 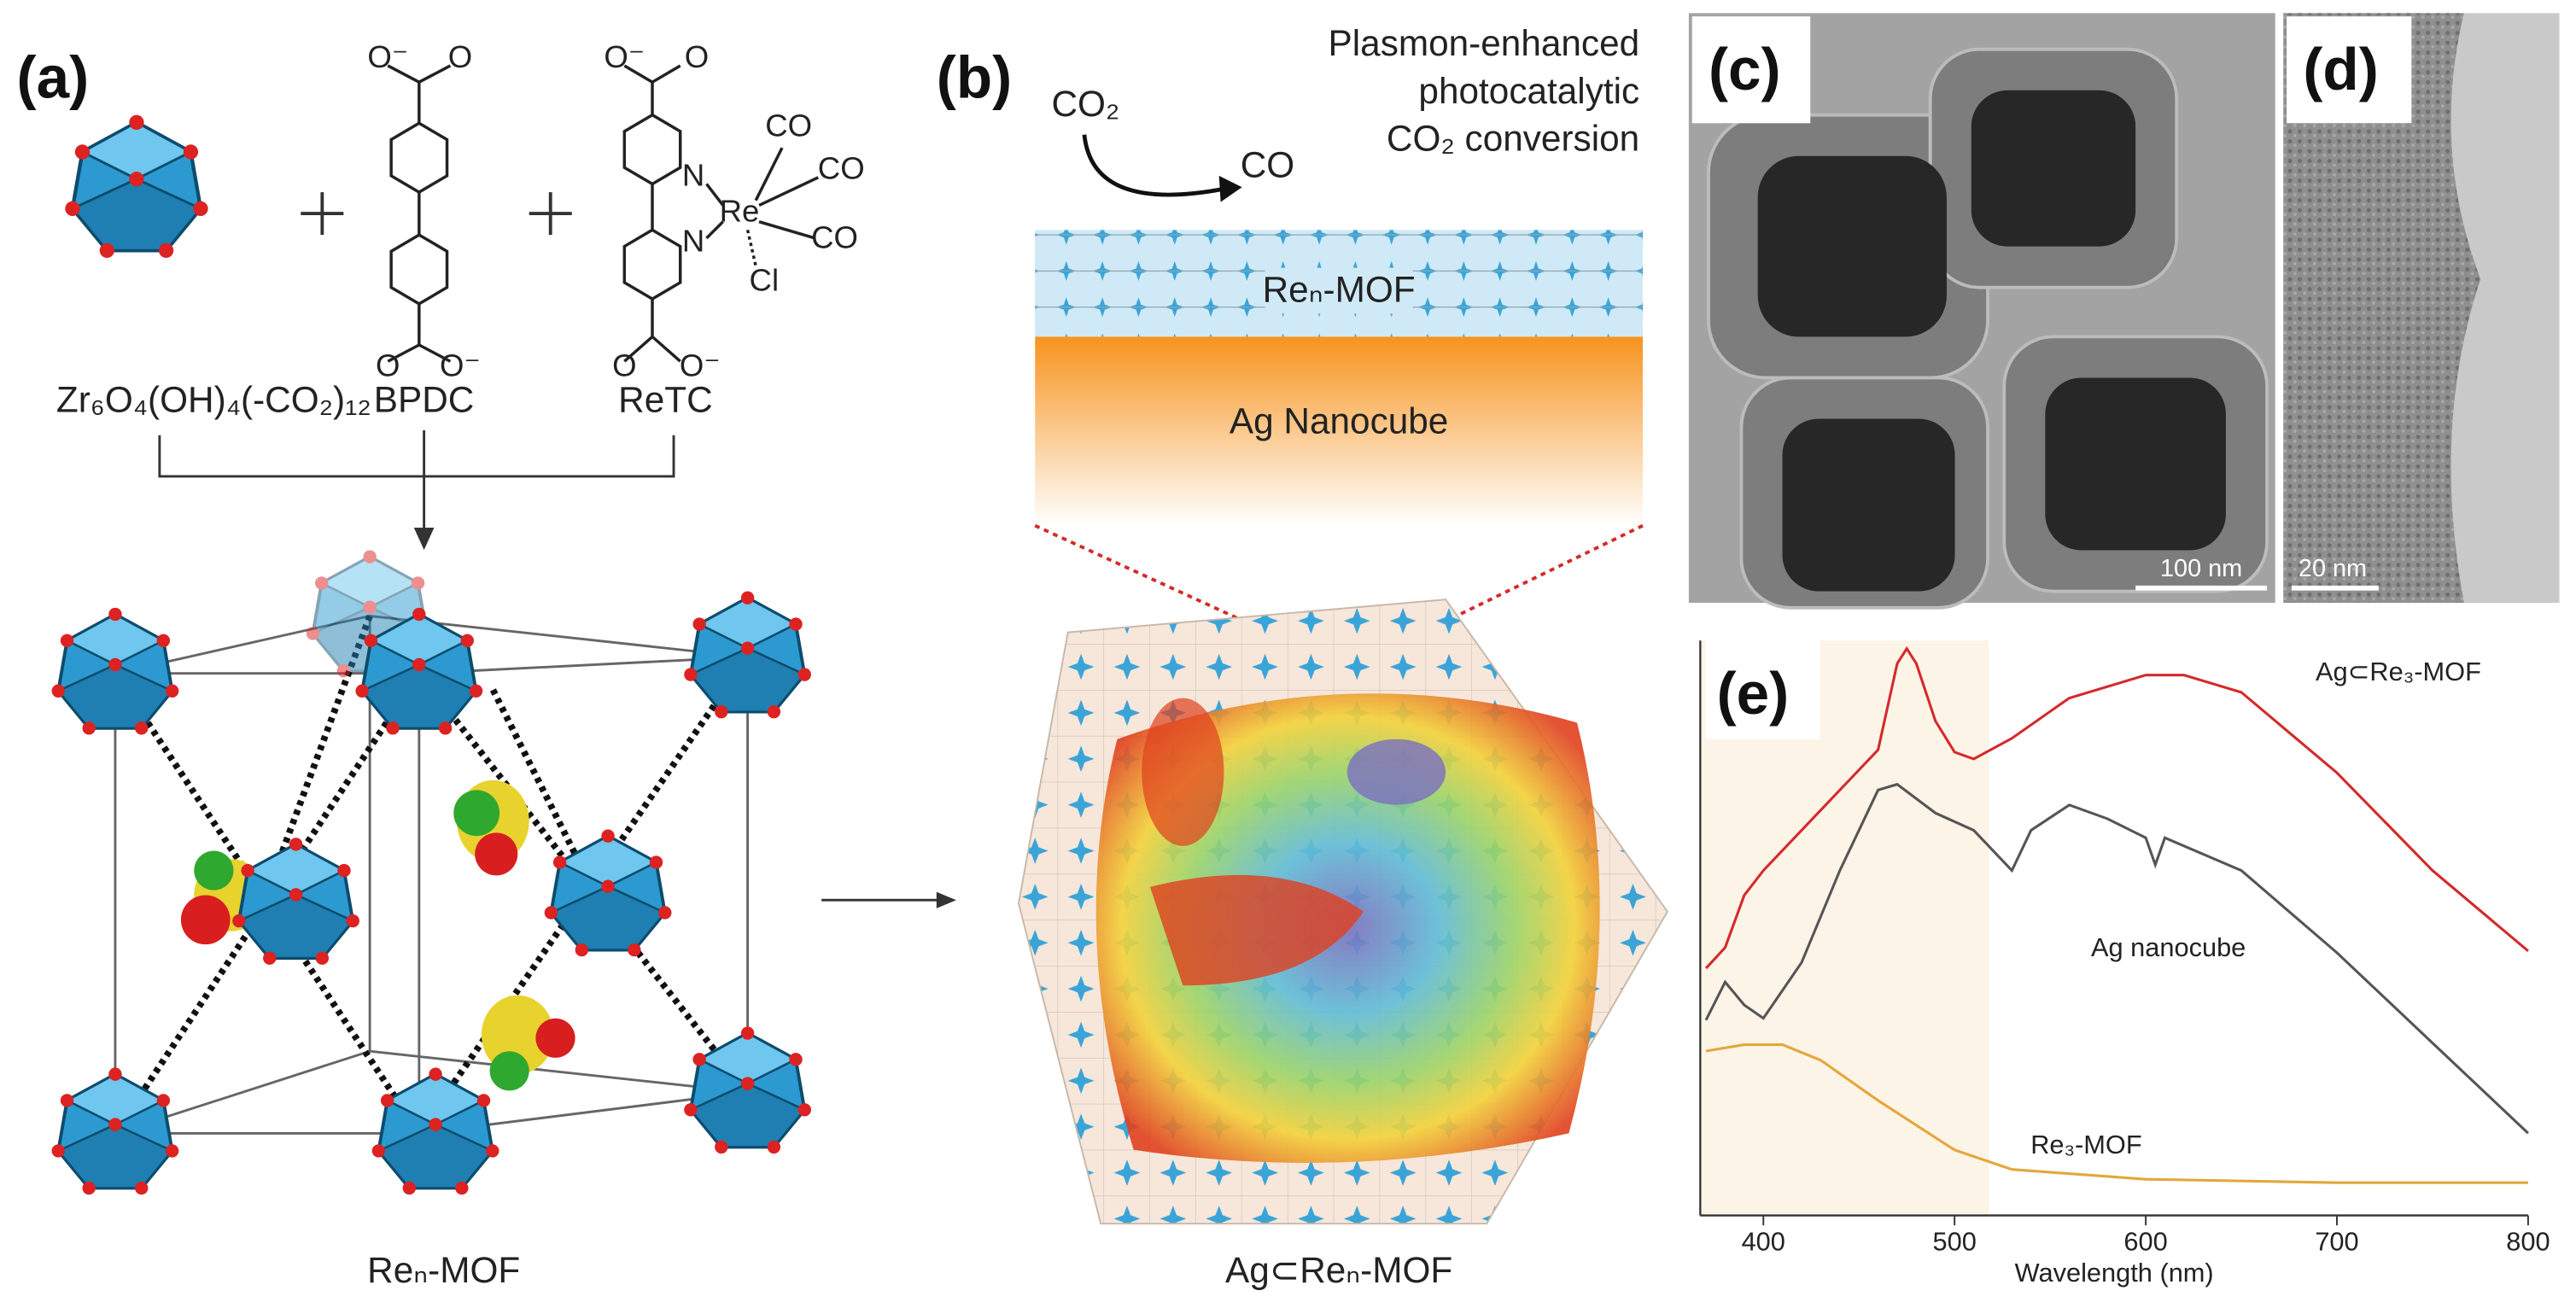 I want to click on product: CO, so click(x=1267, y=164).